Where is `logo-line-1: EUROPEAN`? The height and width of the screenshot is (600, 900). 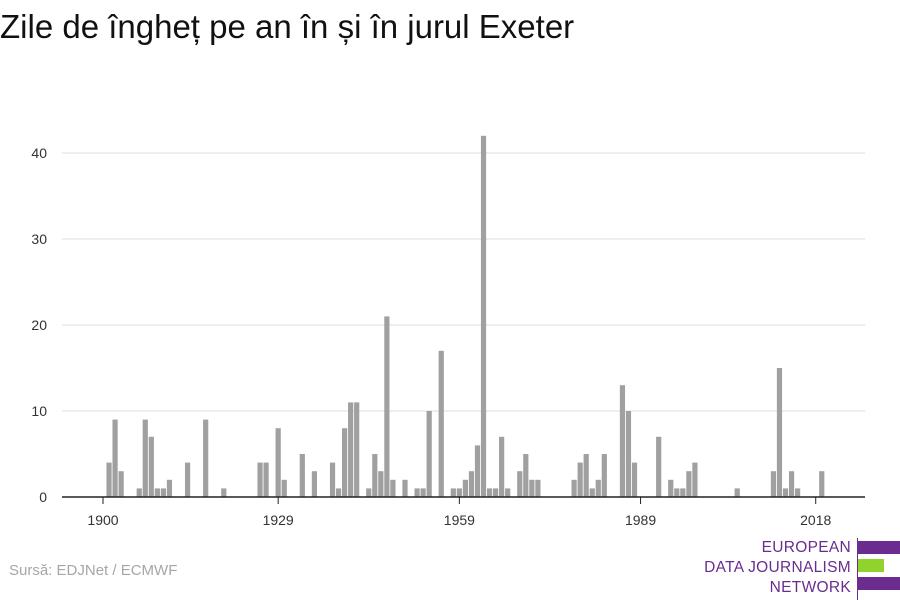 logo-line-1: EUROPEAN is located at coordinates (806, 547).